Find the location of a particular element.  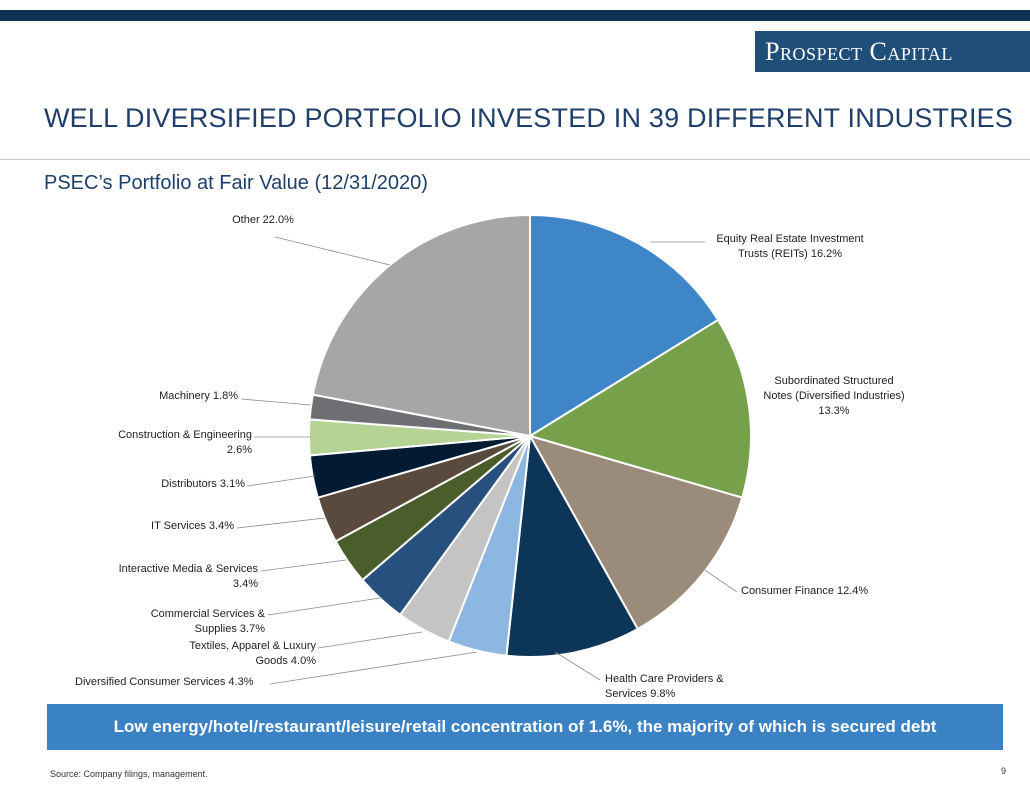

slice-label-line: Other 22.0% is located at coordinates (263, 220).